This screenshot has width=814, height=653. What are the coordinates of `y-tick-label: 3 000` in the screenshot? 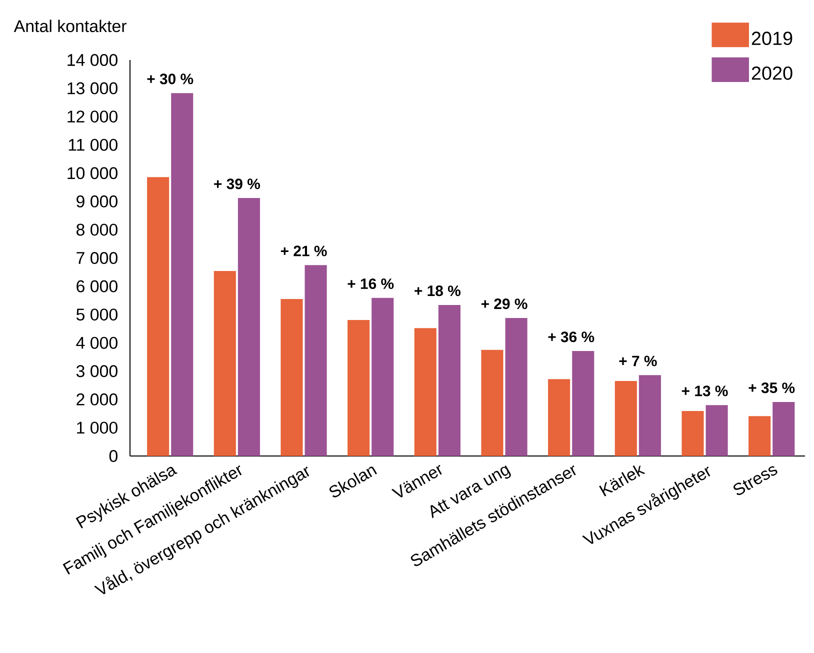 It's located at (97, 371).